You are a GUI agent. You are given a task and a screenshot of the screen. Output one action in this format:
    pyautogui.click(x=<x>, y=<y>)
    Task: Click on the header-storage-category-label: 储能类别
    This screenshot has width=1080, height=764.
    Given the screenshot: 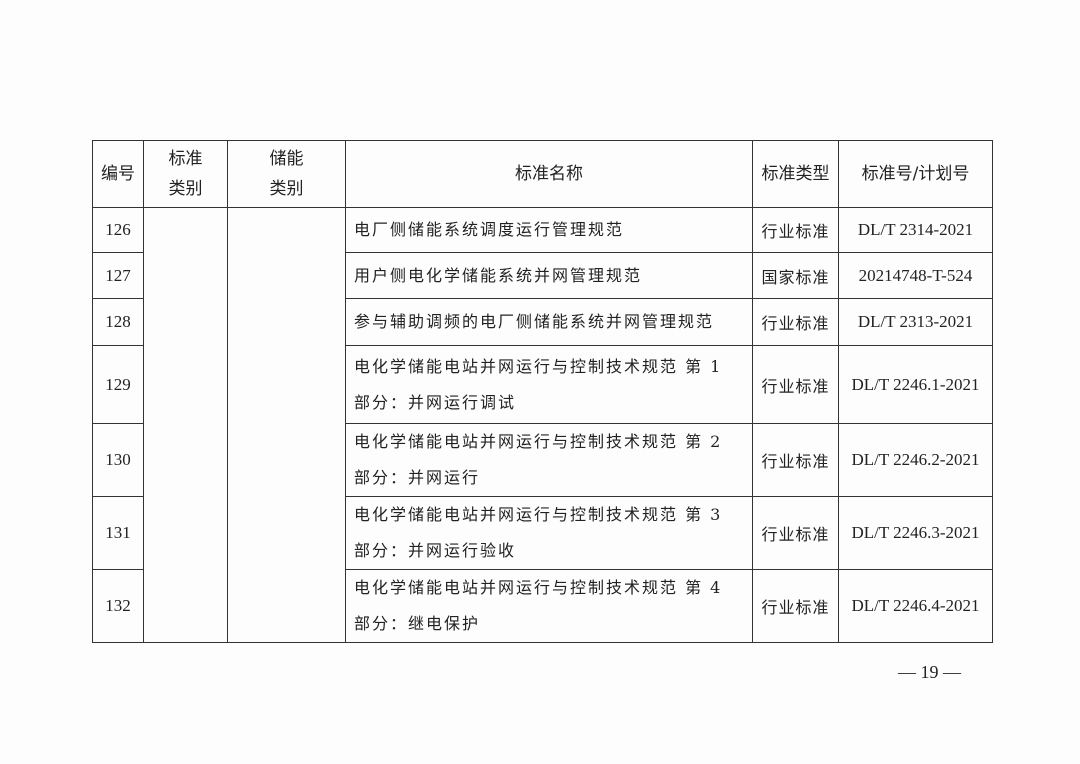 What is the action you would take?
    pyautogui.click(x=286, y=174)
    